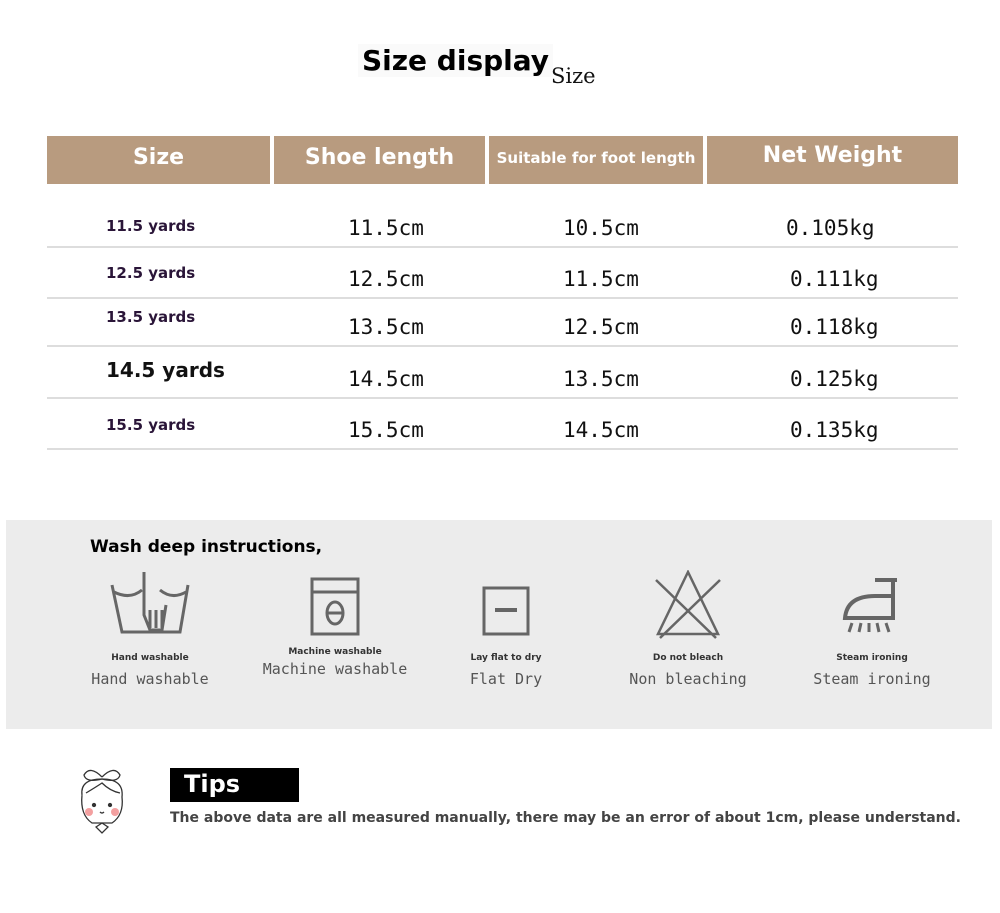  I want to click on foot-length-cell: 14.5cm, so click(601, 430).